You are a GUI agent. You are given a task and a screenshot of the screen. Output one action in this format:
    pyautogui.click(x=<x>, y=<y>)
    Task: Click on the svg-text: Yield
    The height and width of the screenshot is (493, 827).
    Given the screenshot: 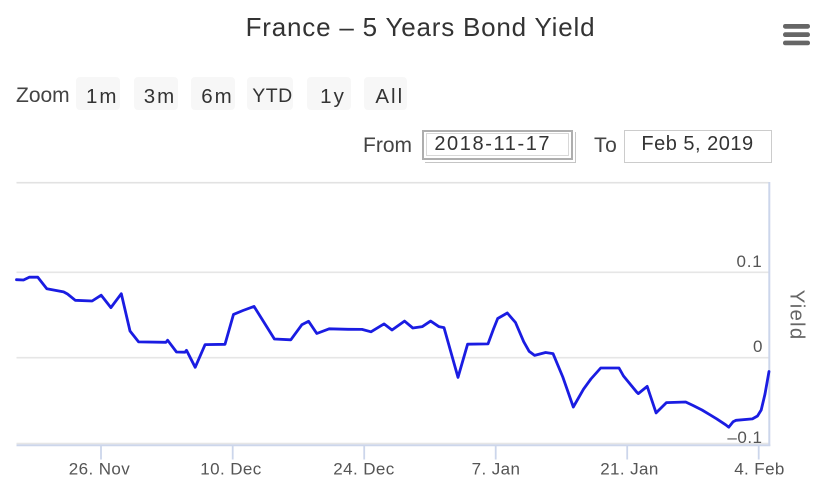 What is the action you would take?
    pyautogui.click(x=797, y=315)
    